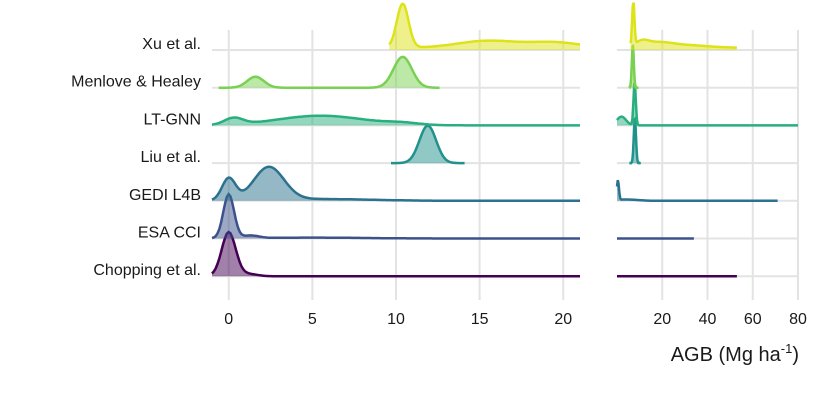 This screenshot has height=405, width=840. What do you see at coordinates (753, 319) in the screenshot?
I see `tick-label-right-60: 60` at bounding box center [753, 319].